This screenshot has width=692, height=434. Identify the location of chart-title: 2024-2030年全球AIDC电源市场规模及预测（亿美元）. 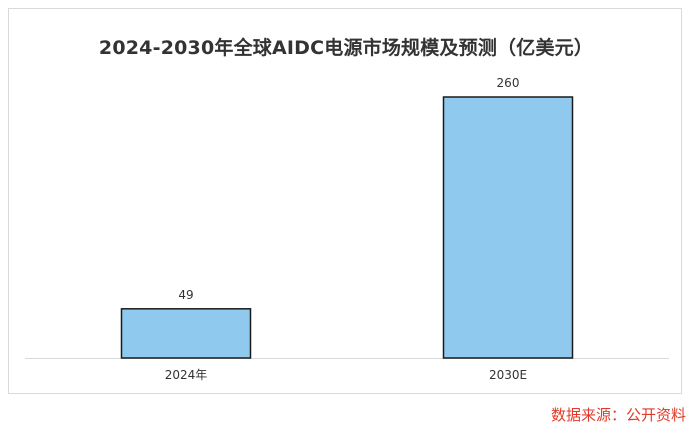
(346, 48).